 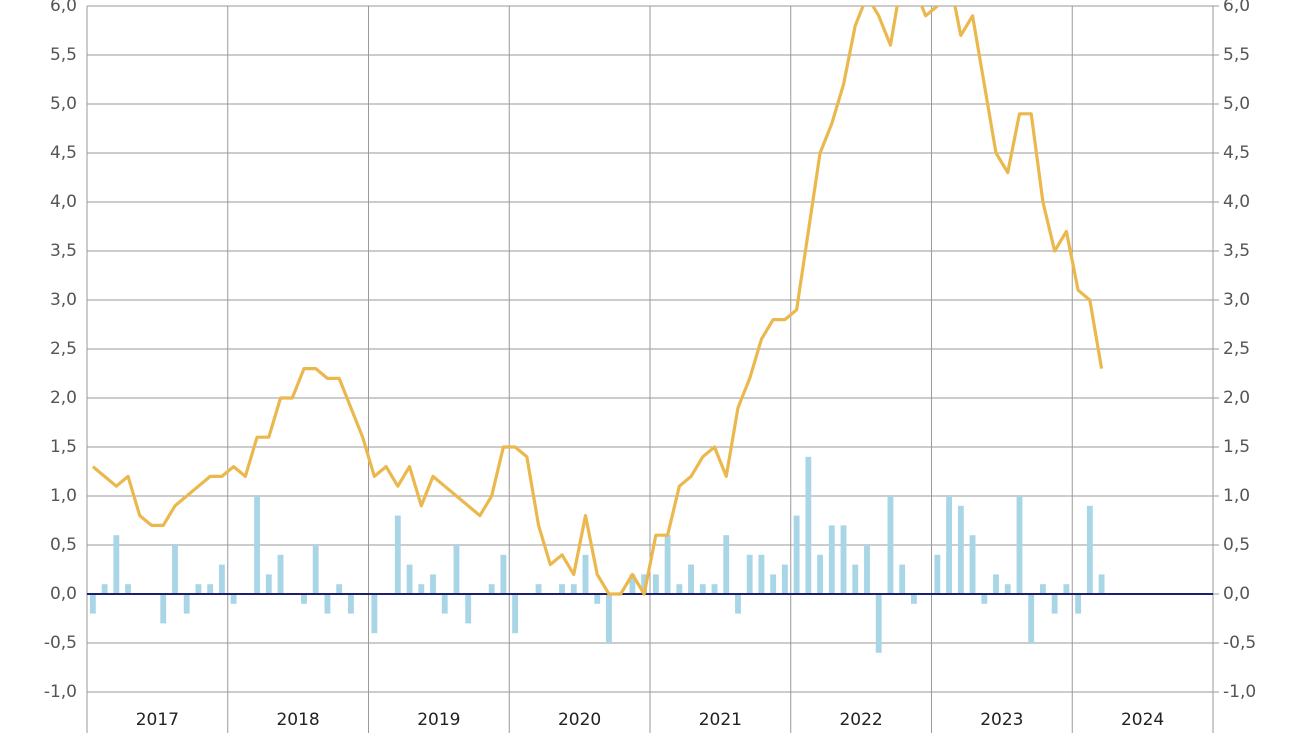 I want to click on y-tick-label: 4,5, so click(x=63, y=153).